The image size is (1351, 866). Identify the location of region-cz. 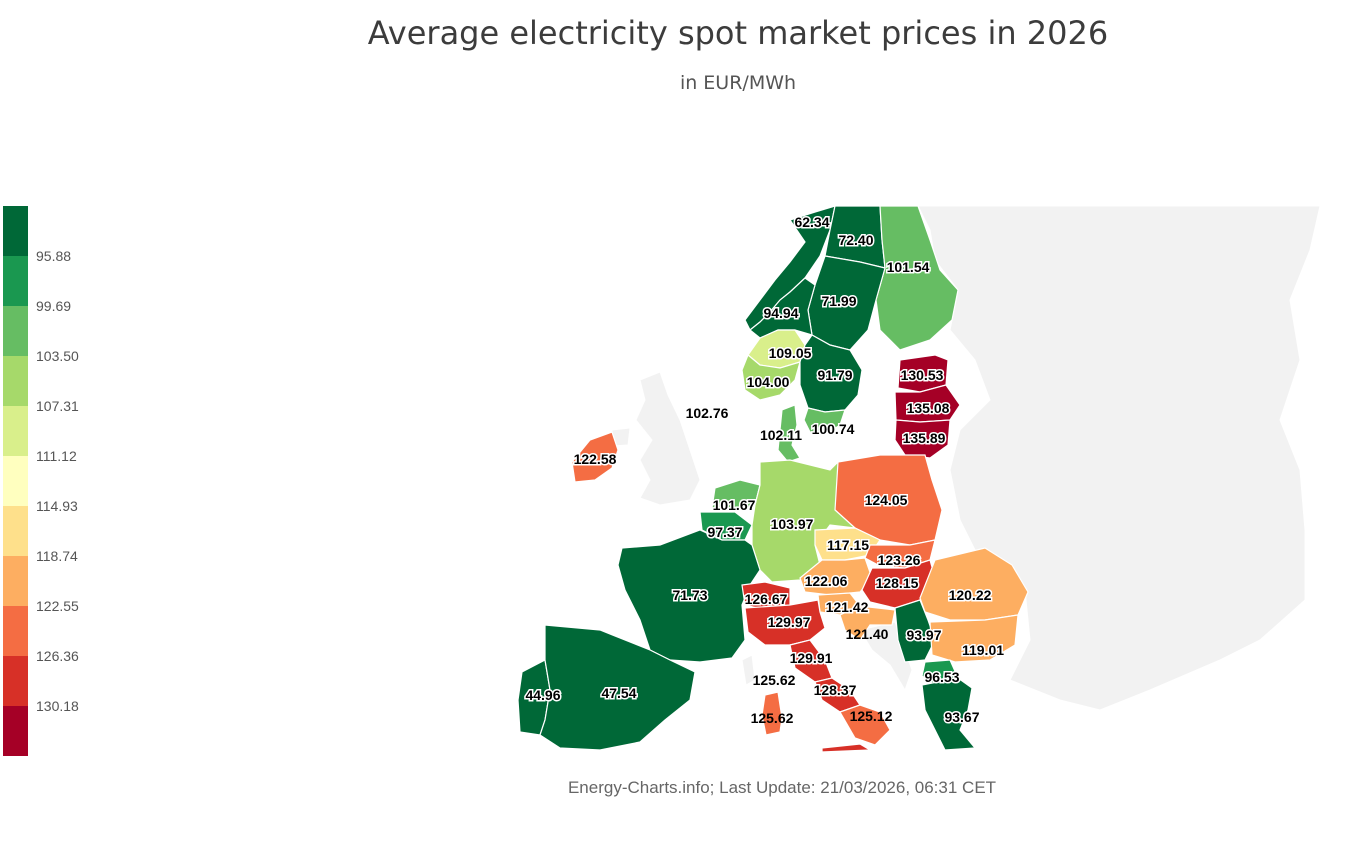
(847, 544).